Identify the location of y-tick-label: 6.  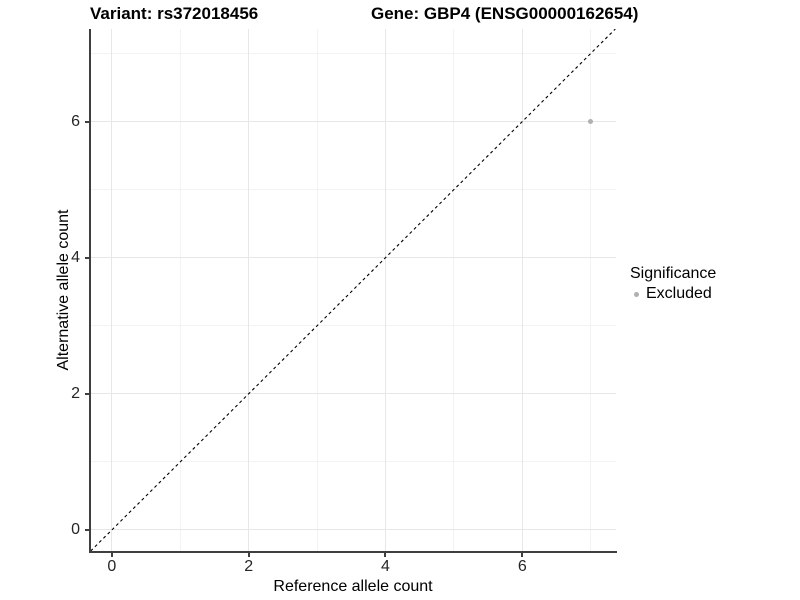
(75, 121).